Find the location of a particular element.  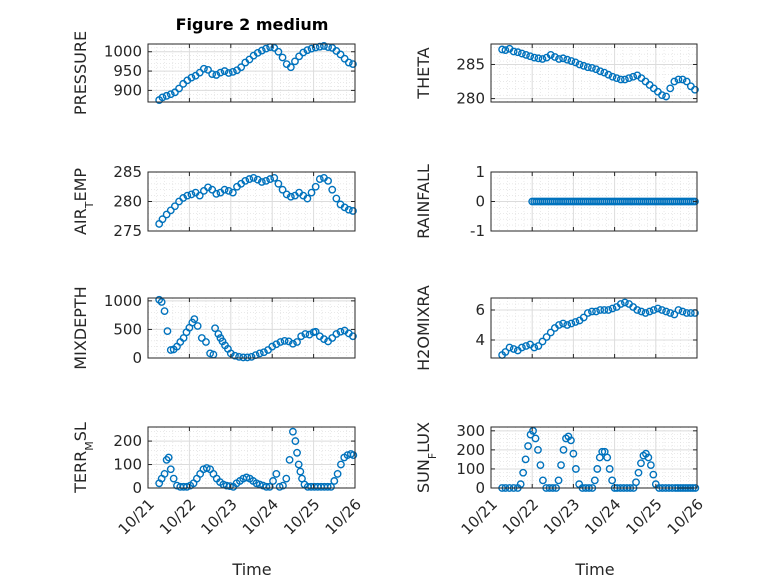

y-tick-label: 900 is located at coordinates (127, 90).